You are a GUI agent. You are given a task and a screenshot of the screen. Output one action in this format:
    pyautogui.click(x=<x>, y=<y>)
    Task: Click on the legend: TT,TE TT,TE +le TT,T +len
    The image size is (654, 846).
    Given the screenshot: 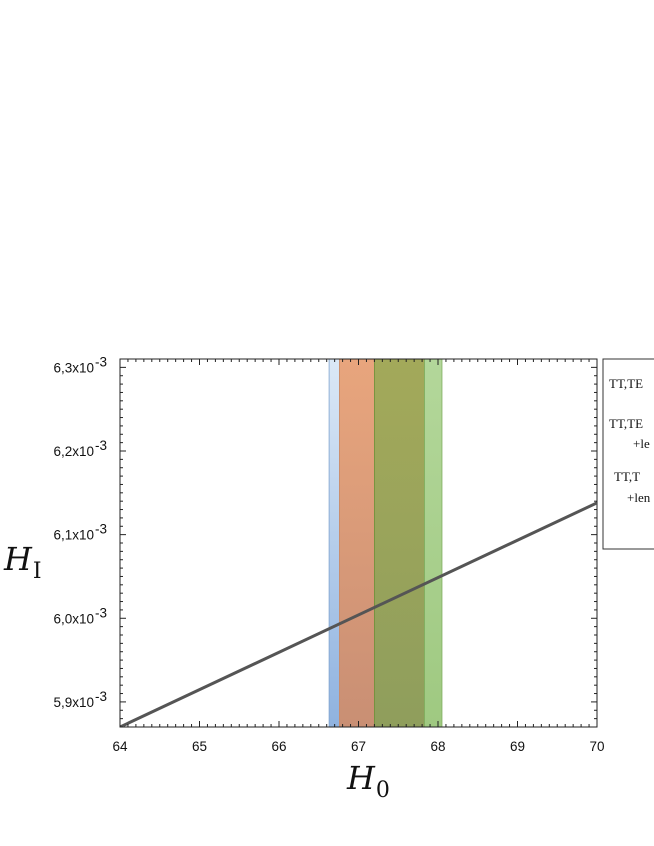 What is the action you would take?
    pyautogui.click(x=628, y=454)
    